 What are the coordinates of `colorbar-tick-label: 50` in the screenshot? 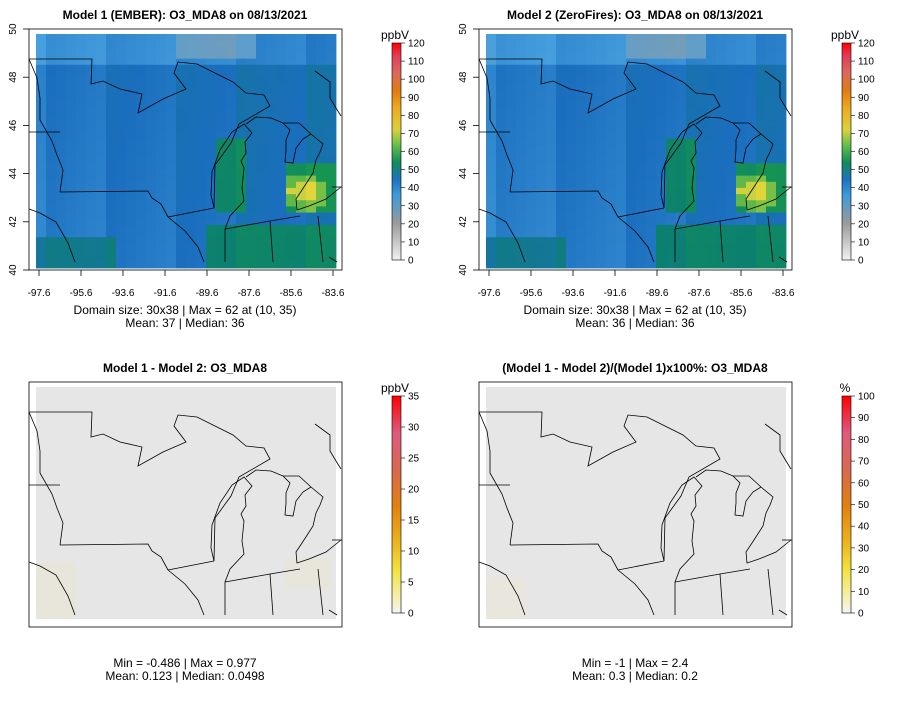 It's located at (864, 170).